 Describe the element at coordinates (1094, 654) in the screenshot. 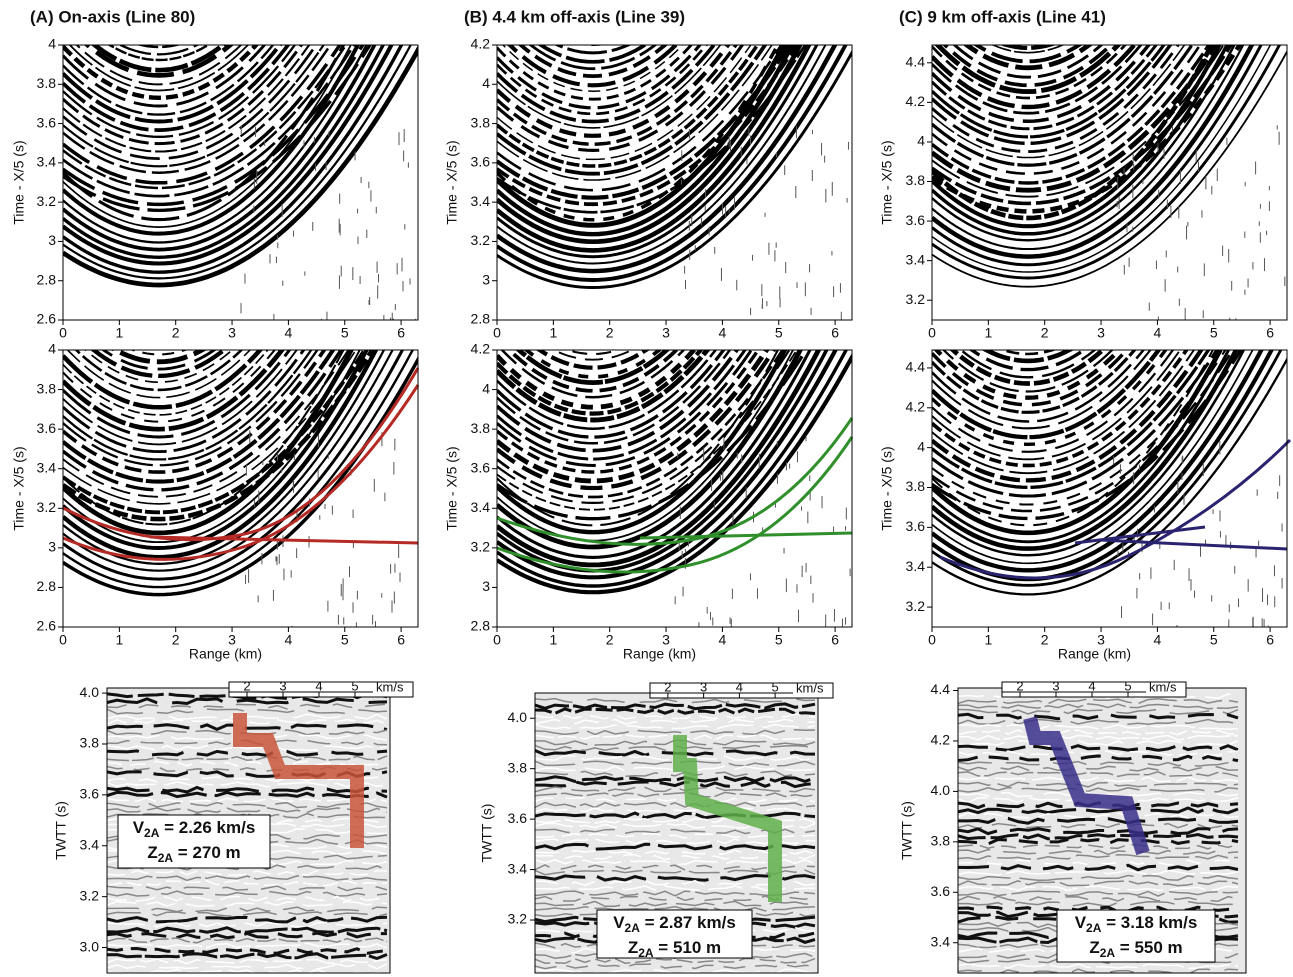

I see `x-axis-label: Range (km)` at that location.